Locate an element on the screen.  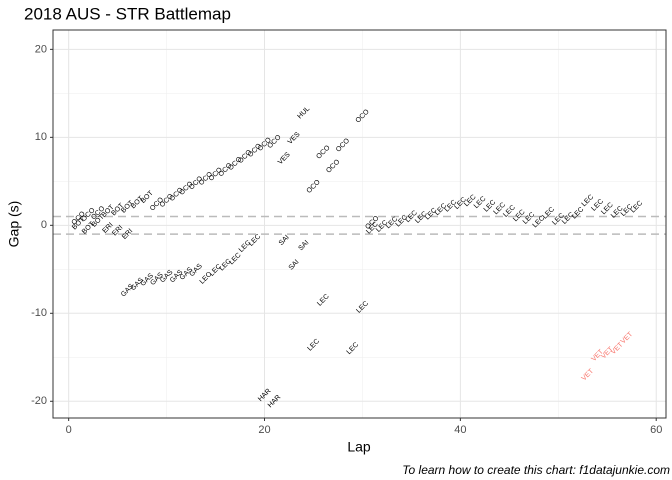
y-tick-label: -20 is located at coordinates (39, 401).